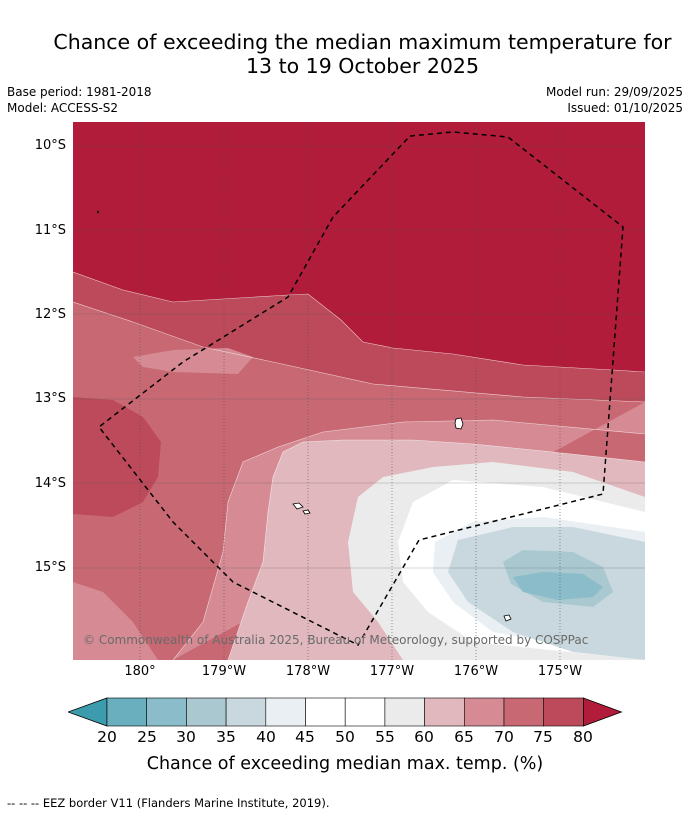  I want to click on cbar-tick-65: 65, so click(464, 737).